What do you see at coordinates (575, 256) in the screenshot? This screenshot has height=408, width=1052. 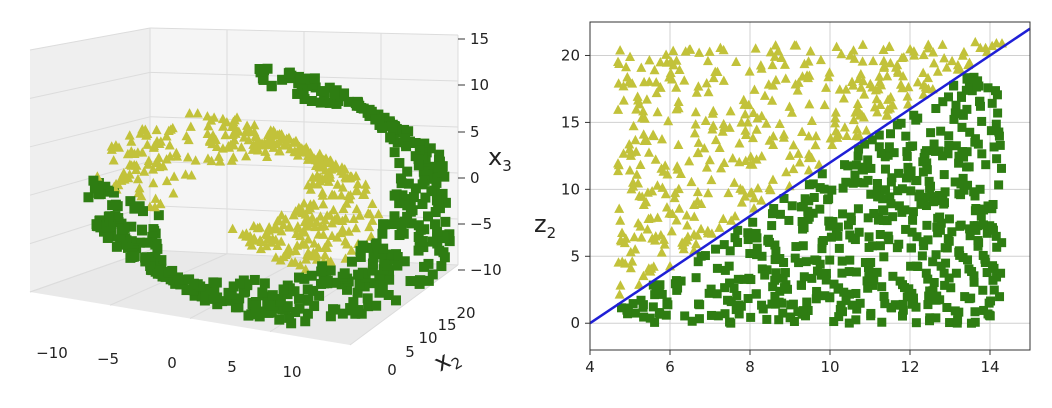 I see `y-tick-label: 5` at bounding box center [575, 256].